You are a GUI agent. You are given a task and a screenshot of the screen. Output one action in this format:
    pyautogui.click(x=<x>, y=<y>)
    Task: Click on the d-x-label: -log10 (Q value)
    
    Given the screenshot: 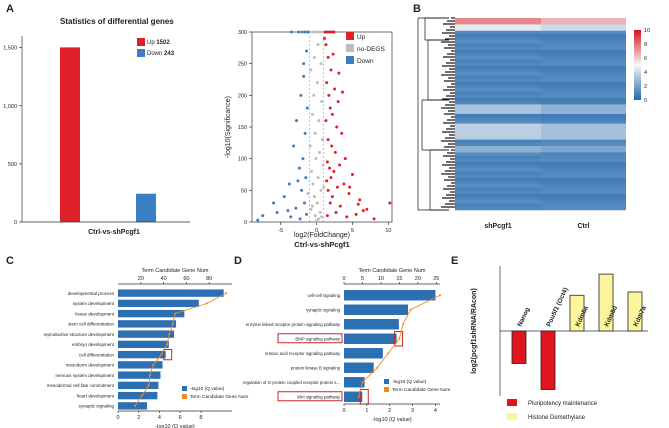 What is the action you would take?
    pyautogui.click(x=392, y=420)
    